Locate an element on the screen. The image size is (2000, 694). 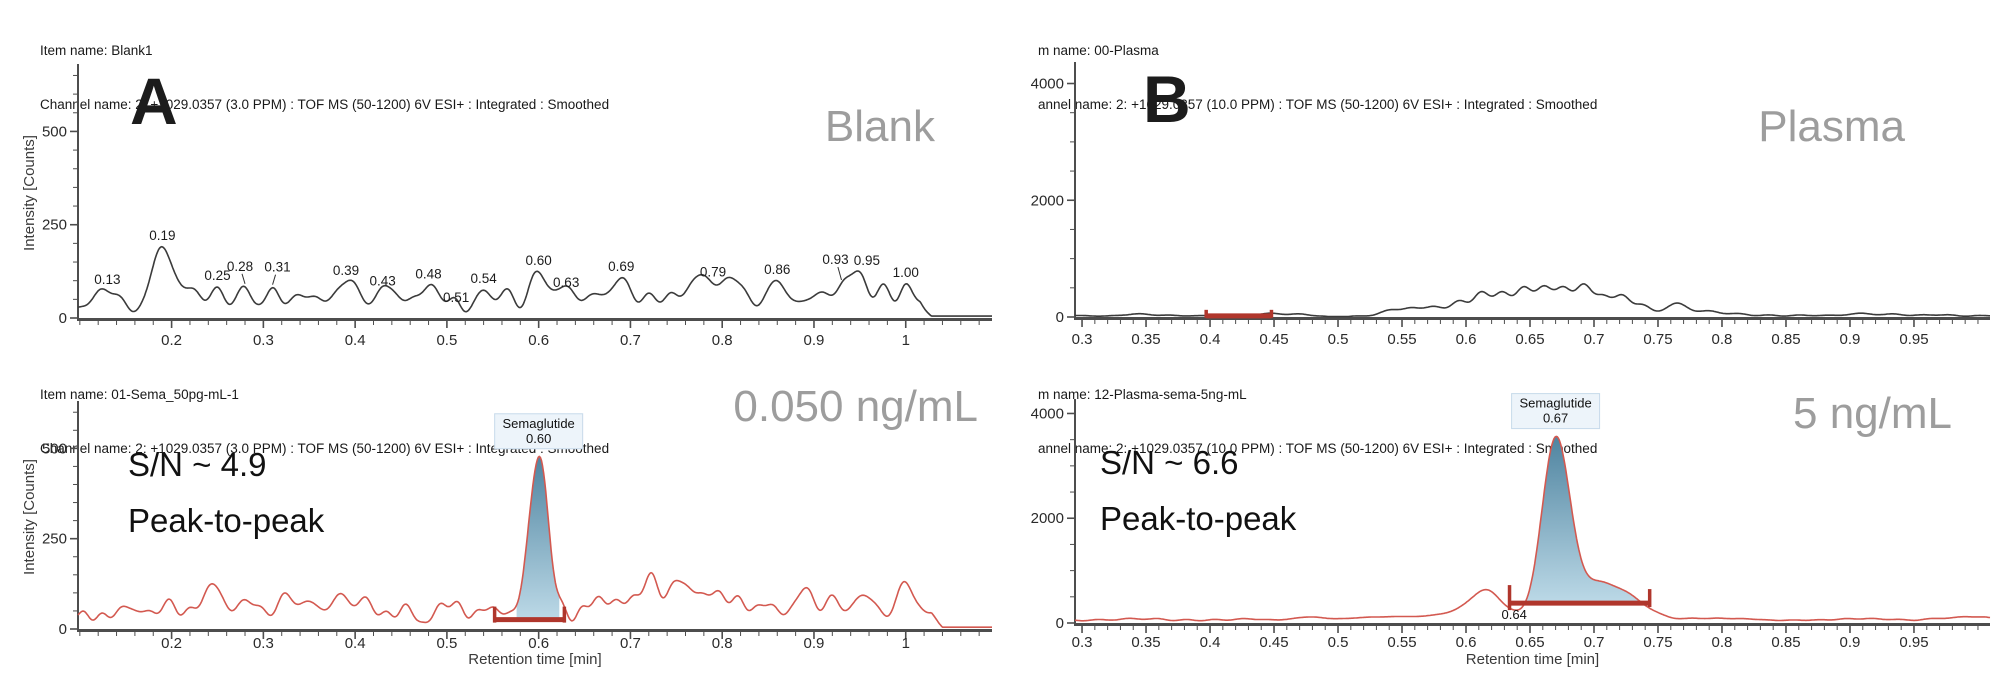
integration-baseline: 0.64 is located at coordinates (1577, 603).